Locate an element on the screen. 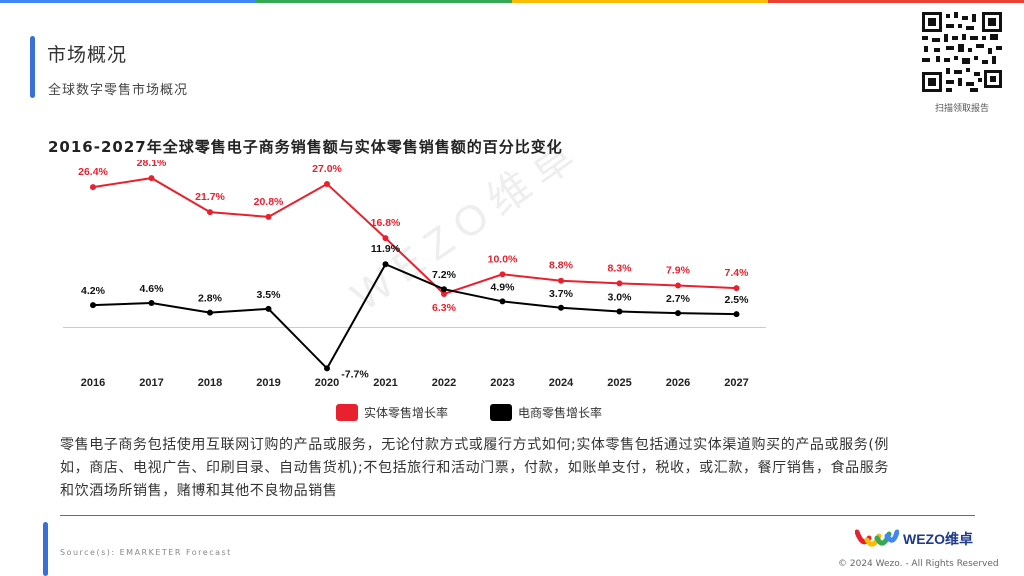  qr-code-icon is located at coordinates (962, 52).